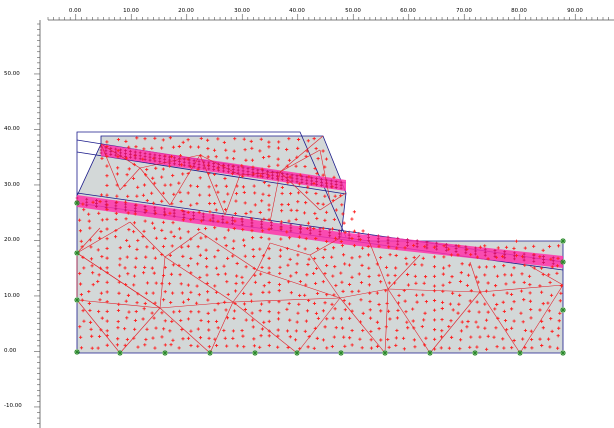  Describe the element at coordinates (520, 353) in the screenshot. I see `green-fixity-icon` at that location.